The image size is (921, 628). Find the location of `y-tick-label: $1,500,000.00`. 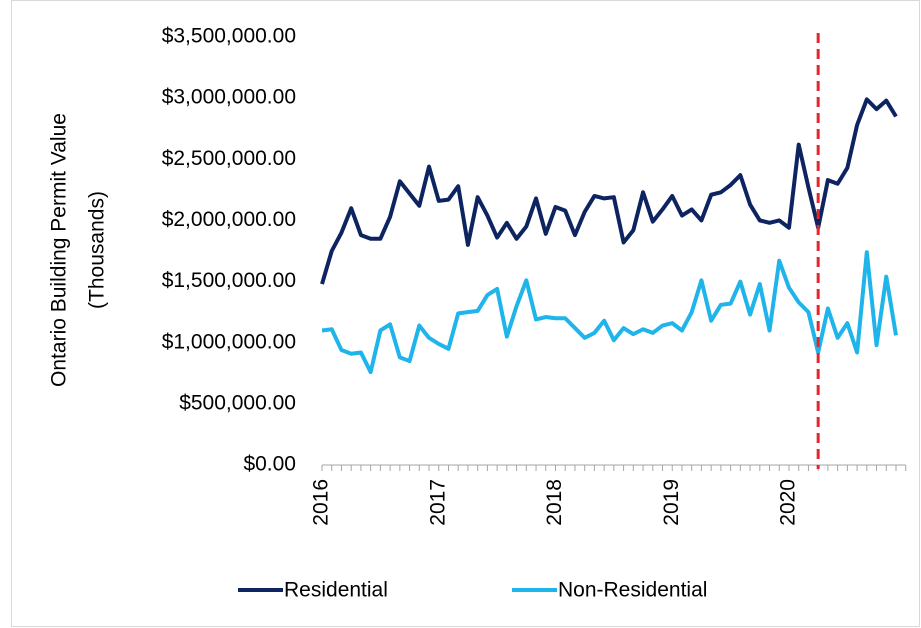

y-tick-label: $1,500,000.00 is located at coordinates (229, 280).